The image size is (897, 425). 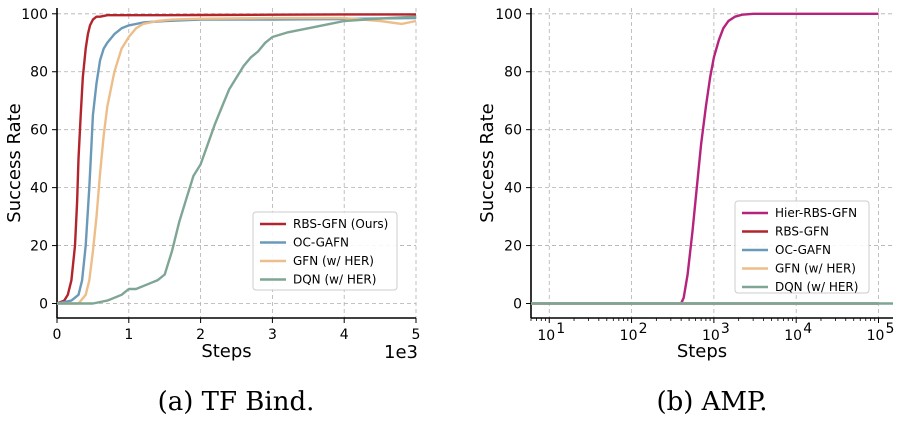 What do you see at coordinates (643, 329) in the screenshot?
I see `x-tick-exponent: 2` at bounding box center [643, 329].